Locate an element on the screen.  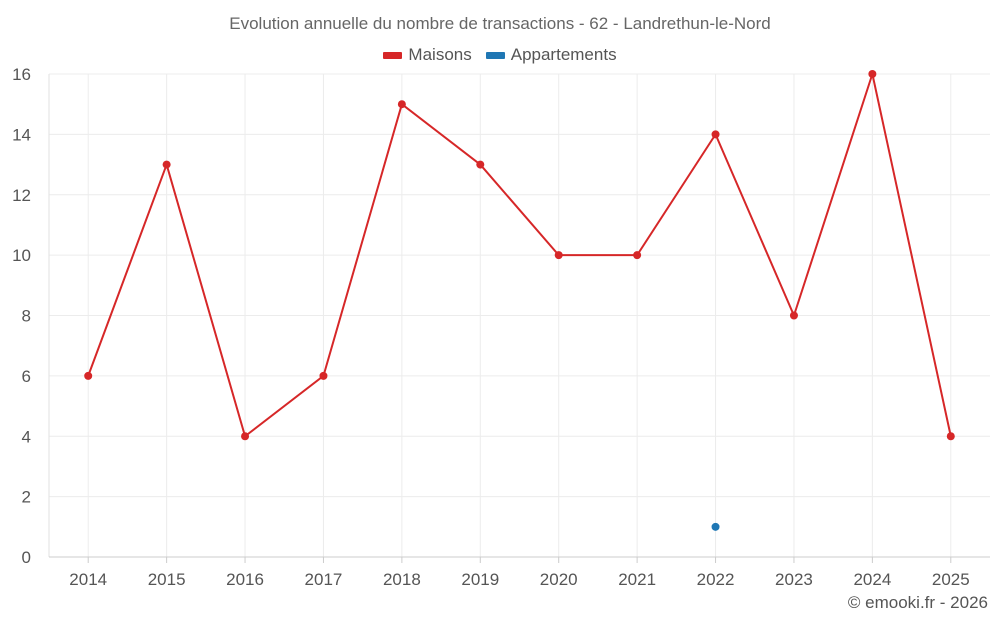
x-tick-label: 2019 is located at coordinates (480, 579).